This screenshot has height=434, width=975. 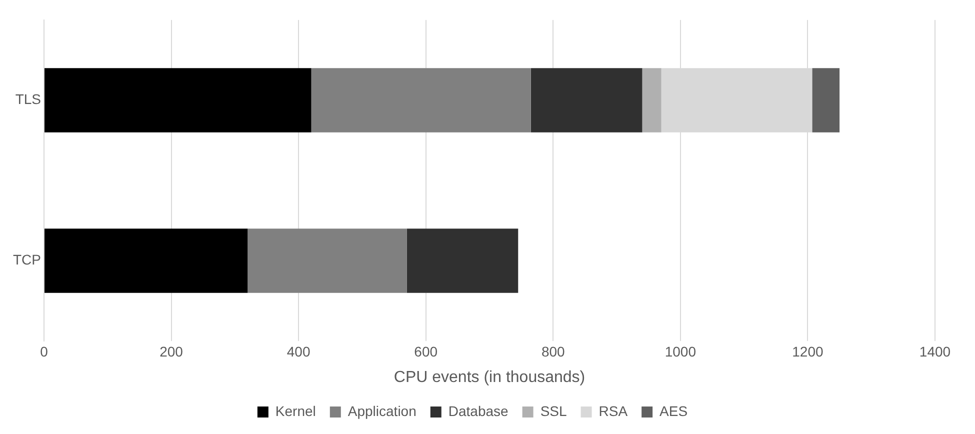 I want to click on legend-label: Database, so click(x=478, y=410).